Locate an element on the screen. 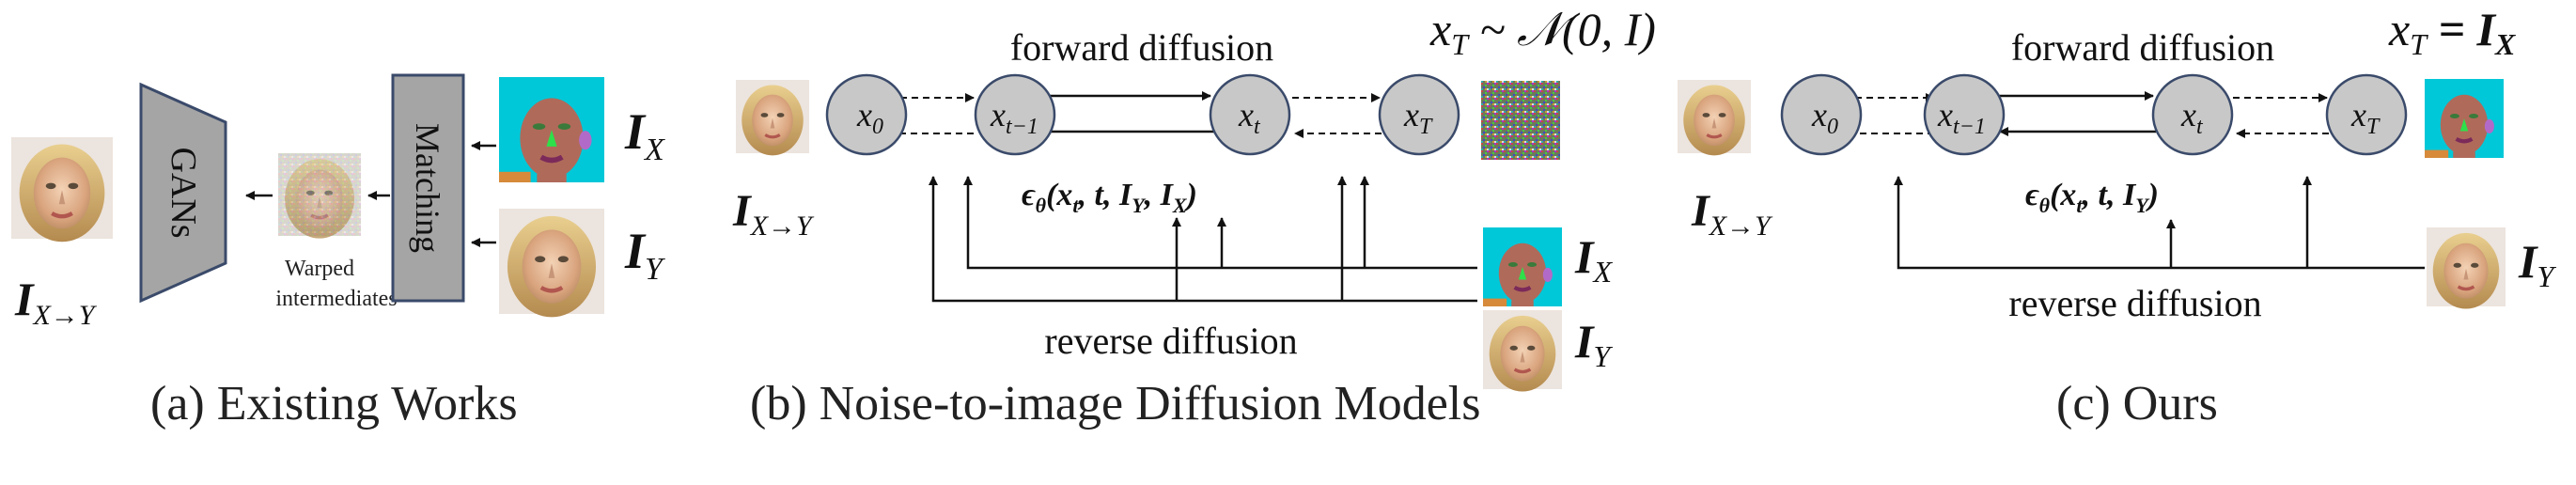 The image size is (2576, 485). caption-a: (a) Existing Works is located at coordinates (334, 403).